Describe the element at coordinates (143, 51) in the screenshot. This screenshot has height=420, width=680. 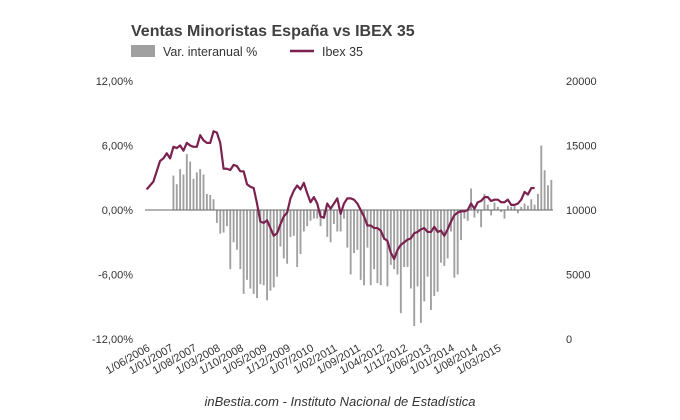
I see `legend-swatch-bars` at that location.